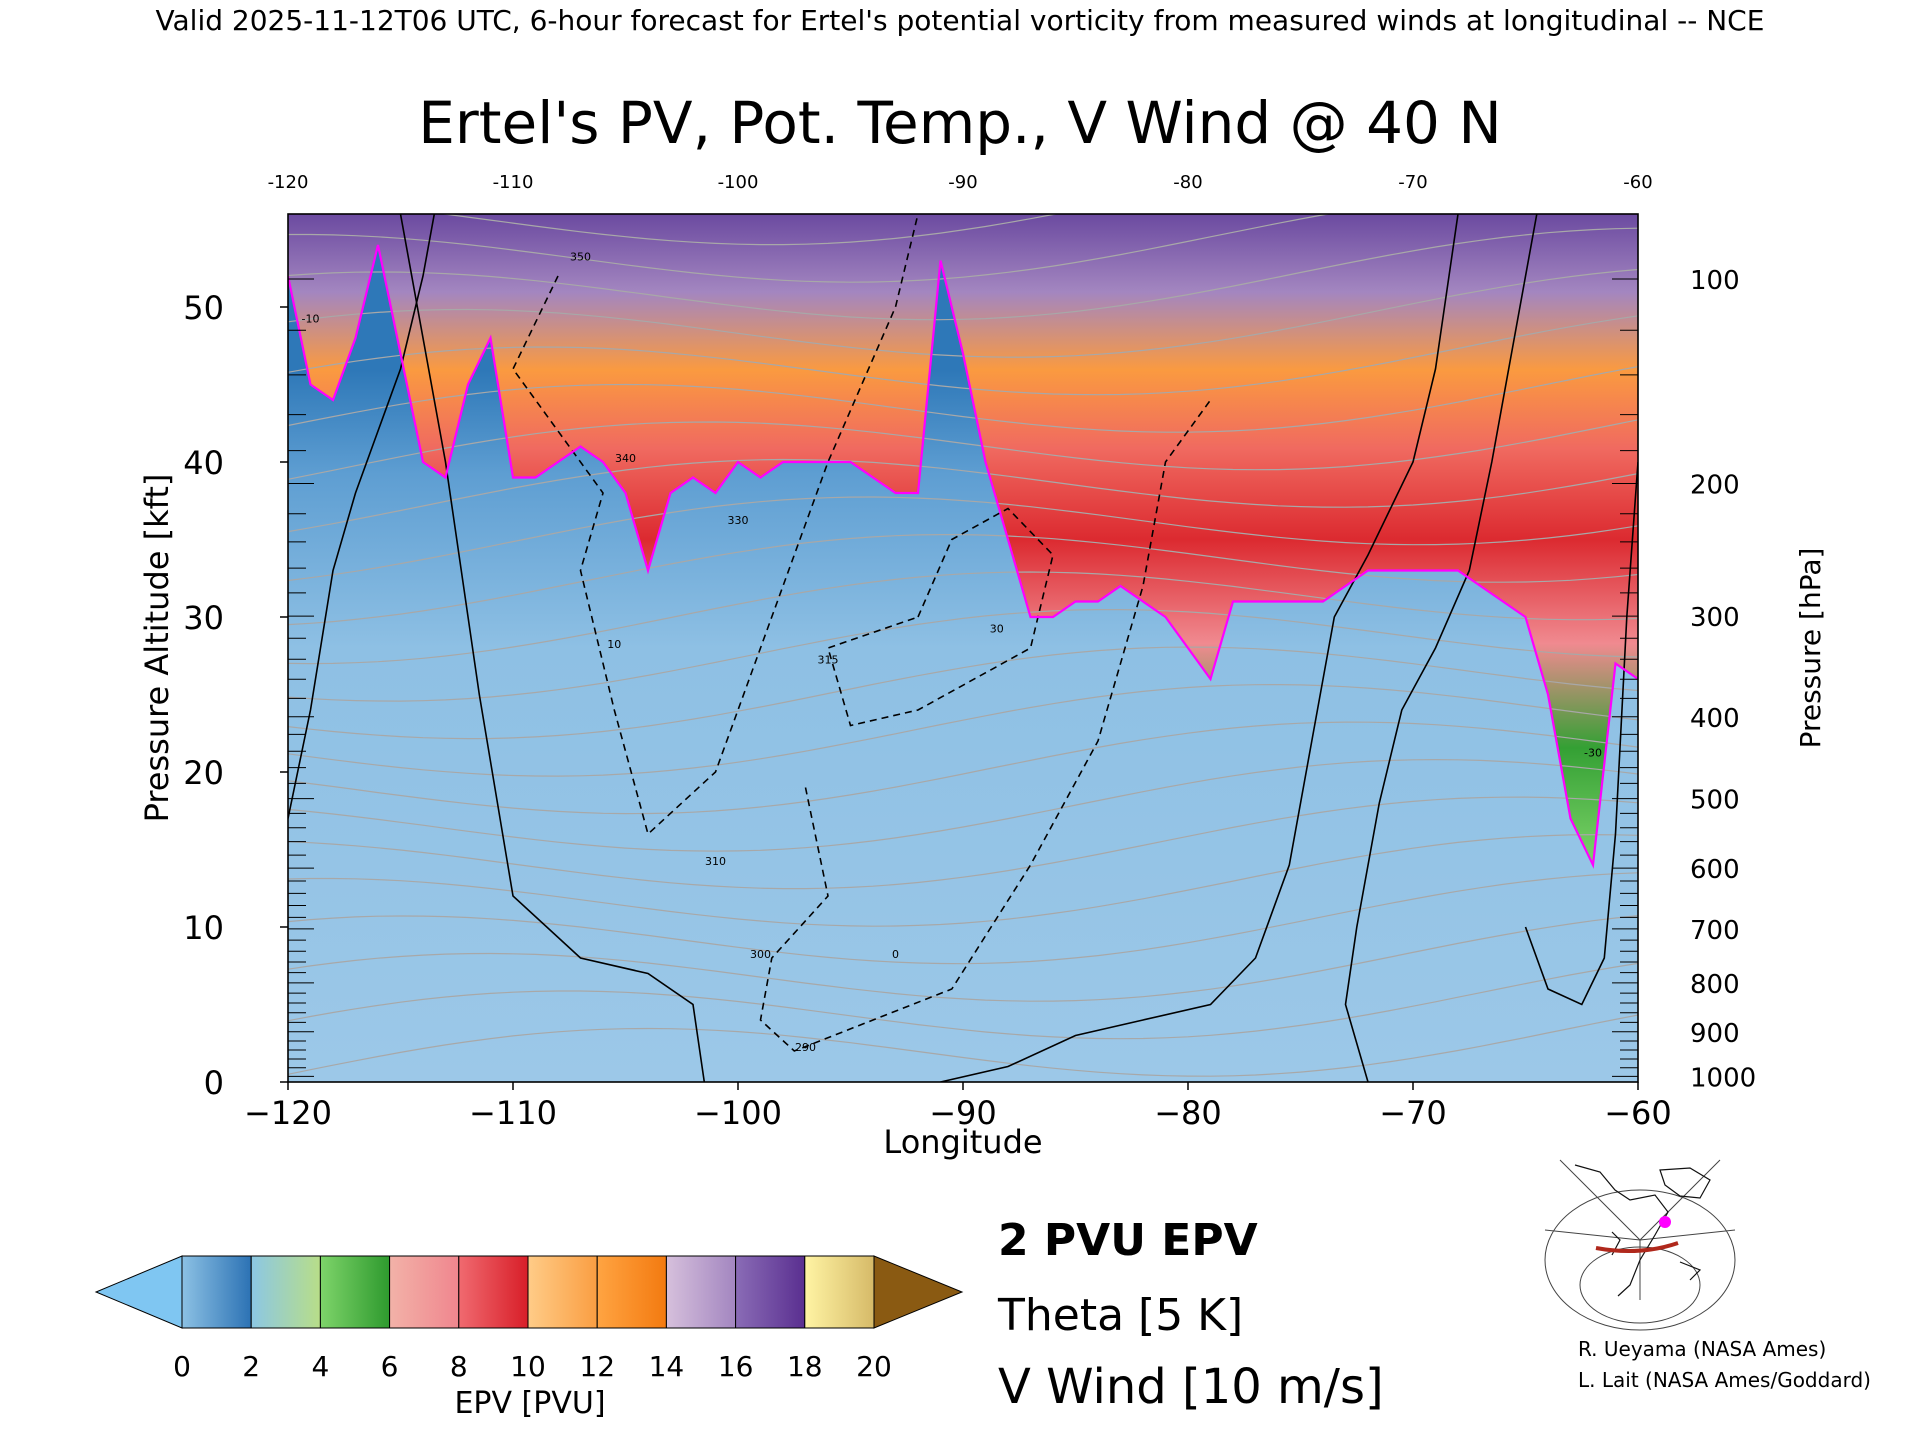 Image resolution: width=1920 pixels, height=1440 pixels. I want to click on credit-line-1: R. Ueyama (NASA Ames), so click(1702, 1349).